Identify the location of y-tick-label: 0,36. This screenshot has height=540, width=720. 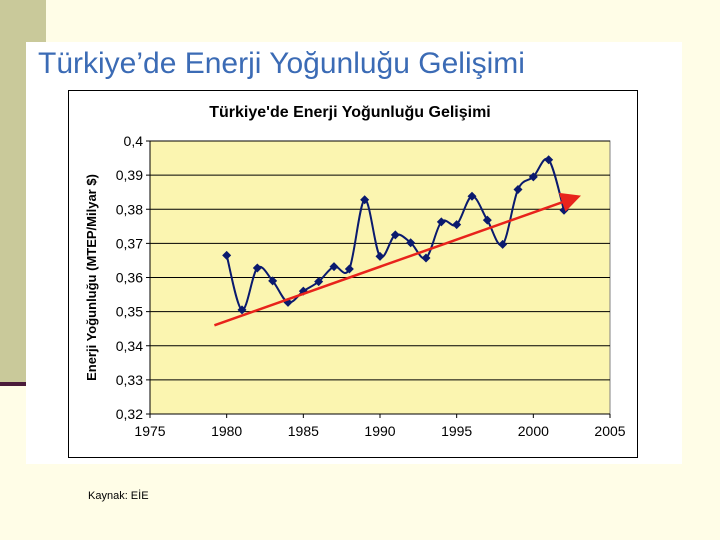
(129, 278).